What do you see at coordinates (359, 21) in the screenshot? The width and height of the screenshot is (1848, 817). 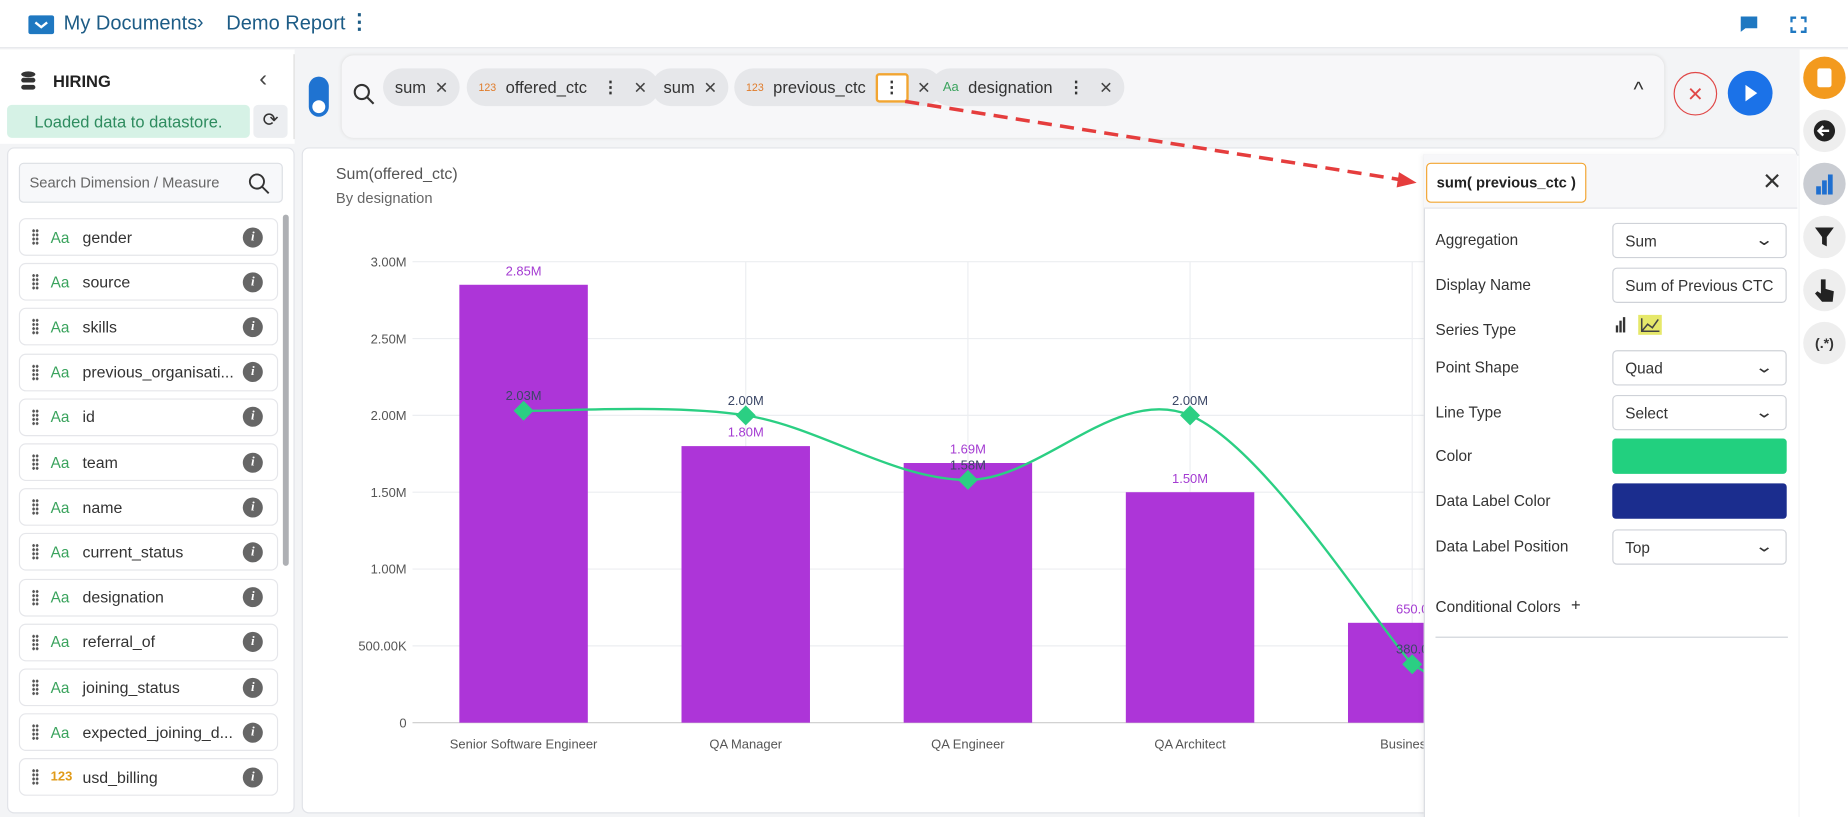 I see `report-menu: ⋮` at bounding box center [359, 21].